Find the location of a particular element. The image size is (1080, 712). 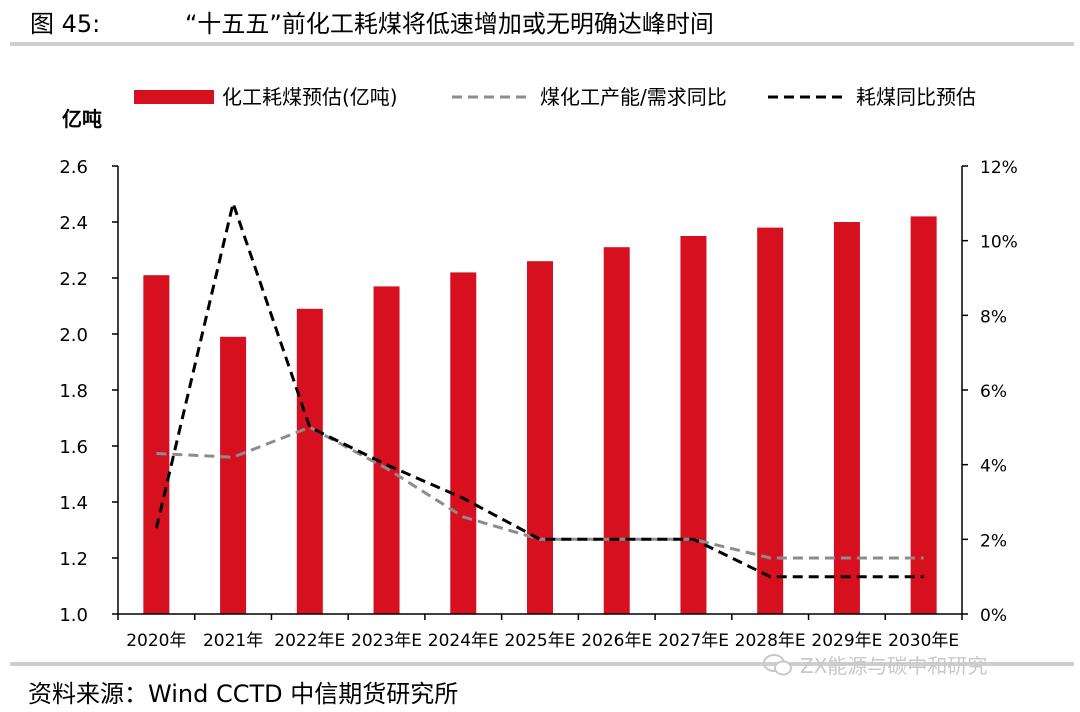

left-tick-label: 2.2 is located at coordinates (73, 279).